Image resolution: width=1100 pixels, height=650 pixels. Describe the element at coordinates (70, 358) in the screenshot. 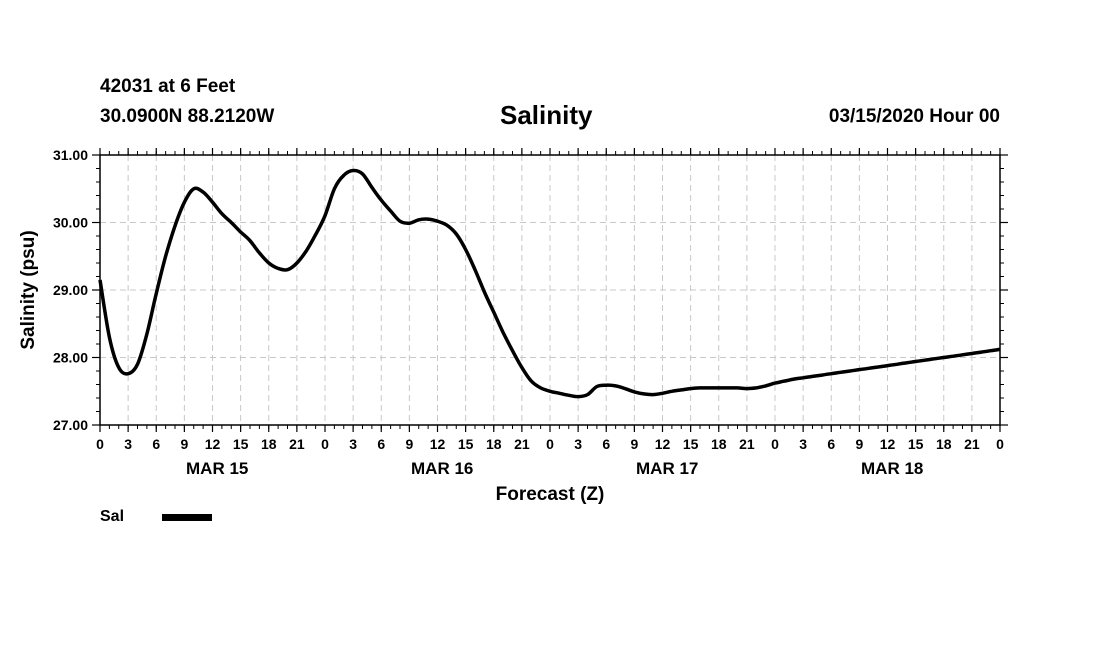

I see `y-tick-label: 28.00` at that location.